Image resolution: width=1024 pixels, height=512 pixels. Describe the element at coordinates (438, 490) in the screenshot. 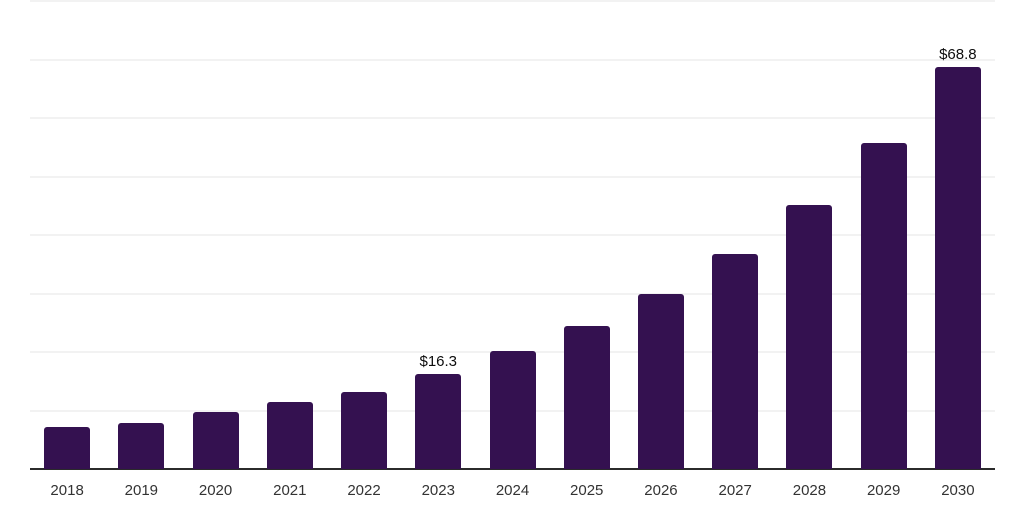

I see `tick-label-2023: 2023` at that location.